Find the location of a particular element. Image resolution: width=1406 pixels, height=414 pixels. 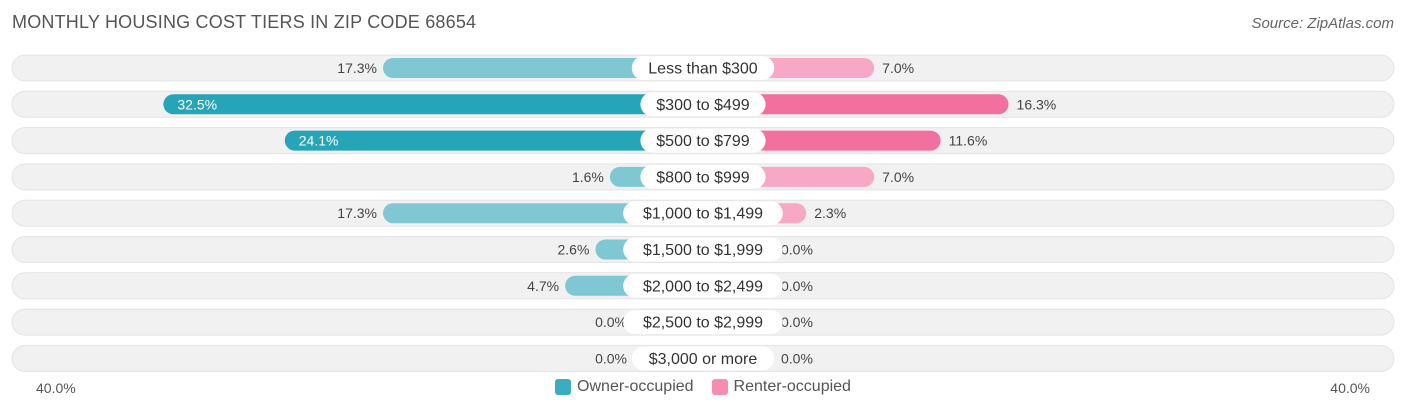

category-label: Less than $300 is located at coordinates (703, 69).